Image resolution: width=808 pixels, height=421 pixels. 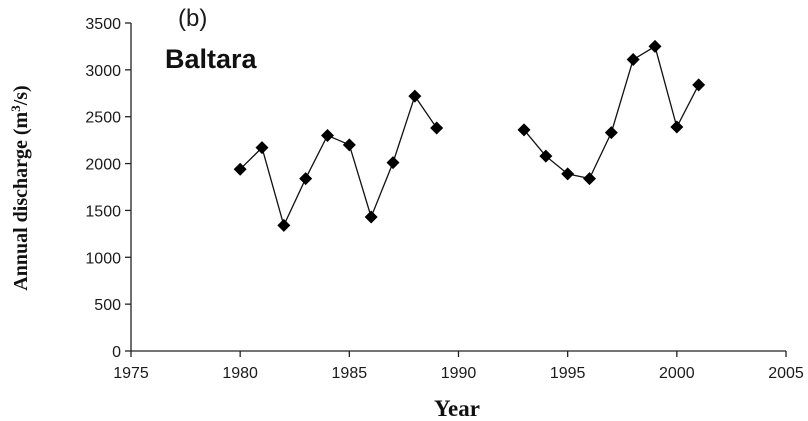 I want to click on x-axis-ticks: 1975 1980 1985 1990 1995 2000 2005, so click(x=458, y=366).